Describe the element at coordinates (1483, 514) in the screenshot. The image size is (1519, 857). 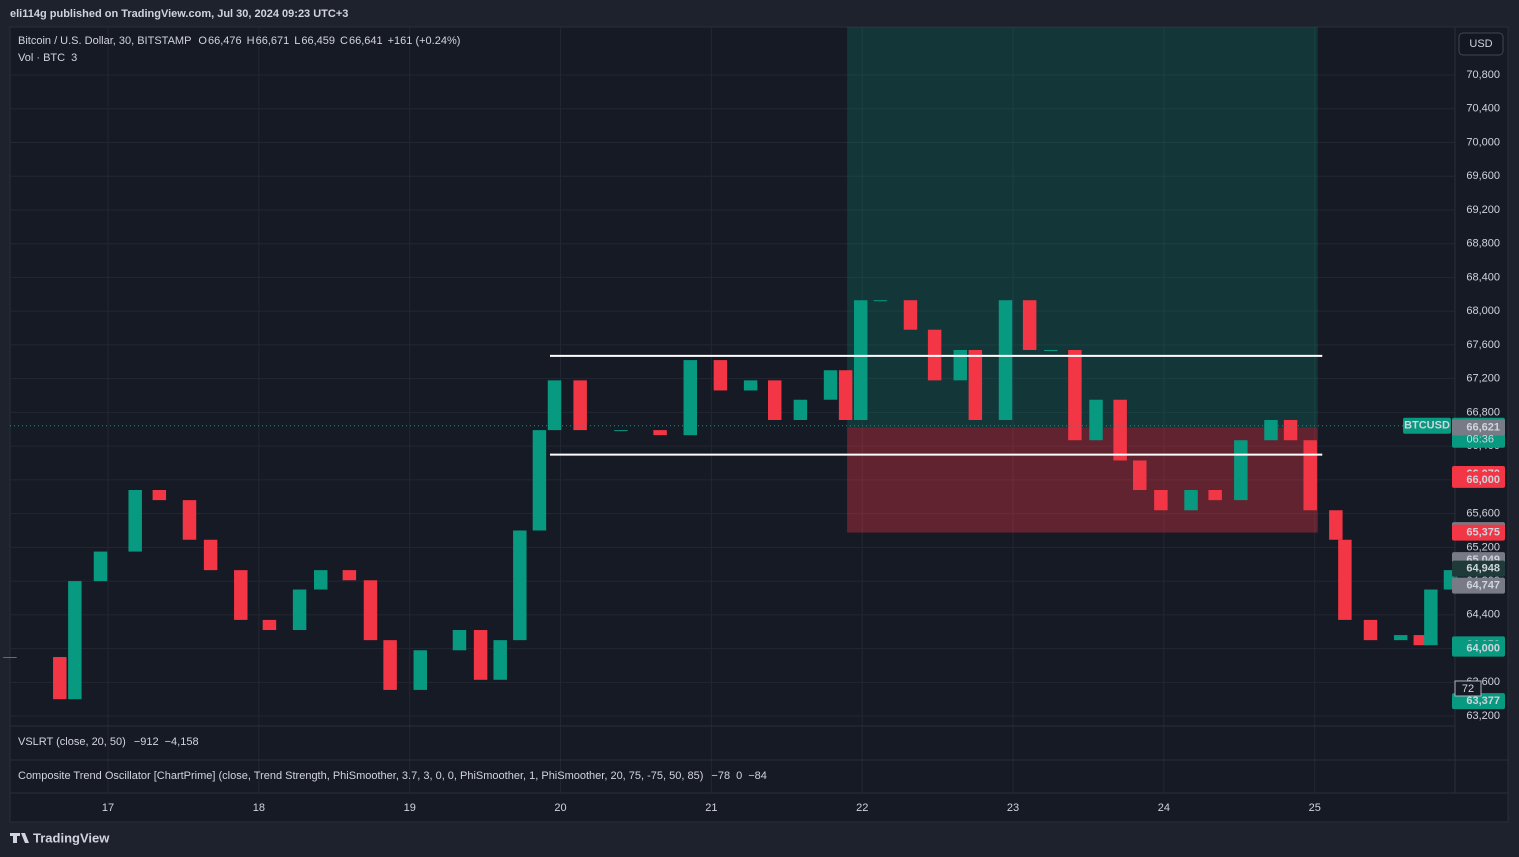
I see `y-tick-label: 65,600` at that location.